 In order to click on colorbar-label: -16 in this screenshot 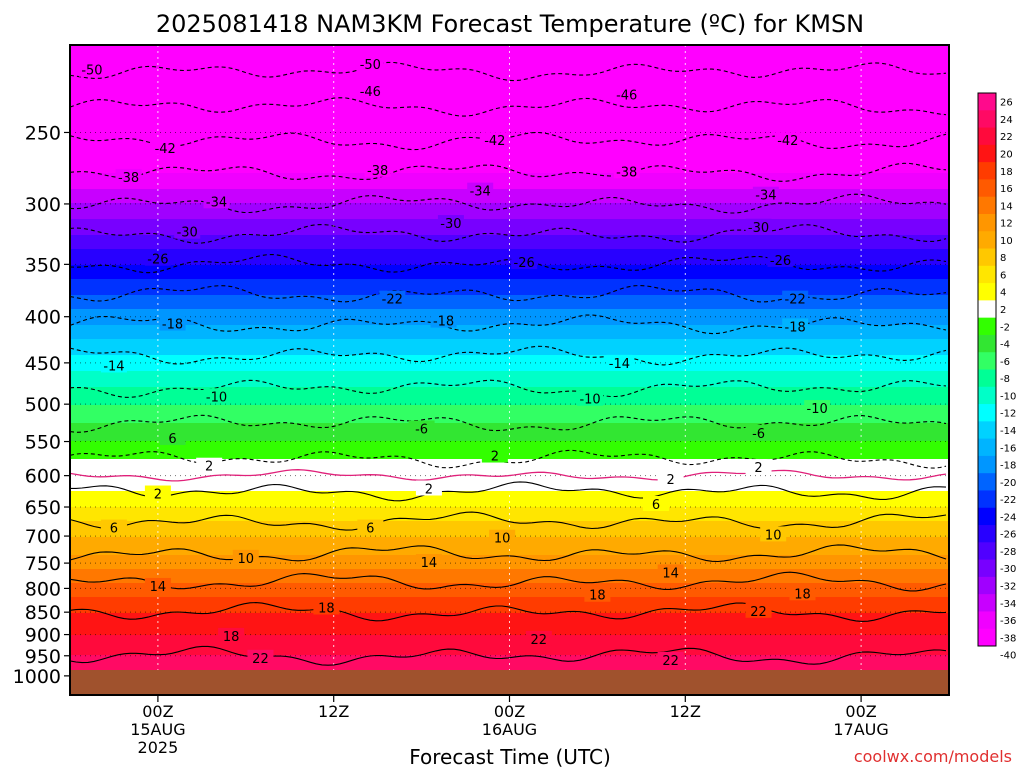, I will do `click(1008, 448)`.